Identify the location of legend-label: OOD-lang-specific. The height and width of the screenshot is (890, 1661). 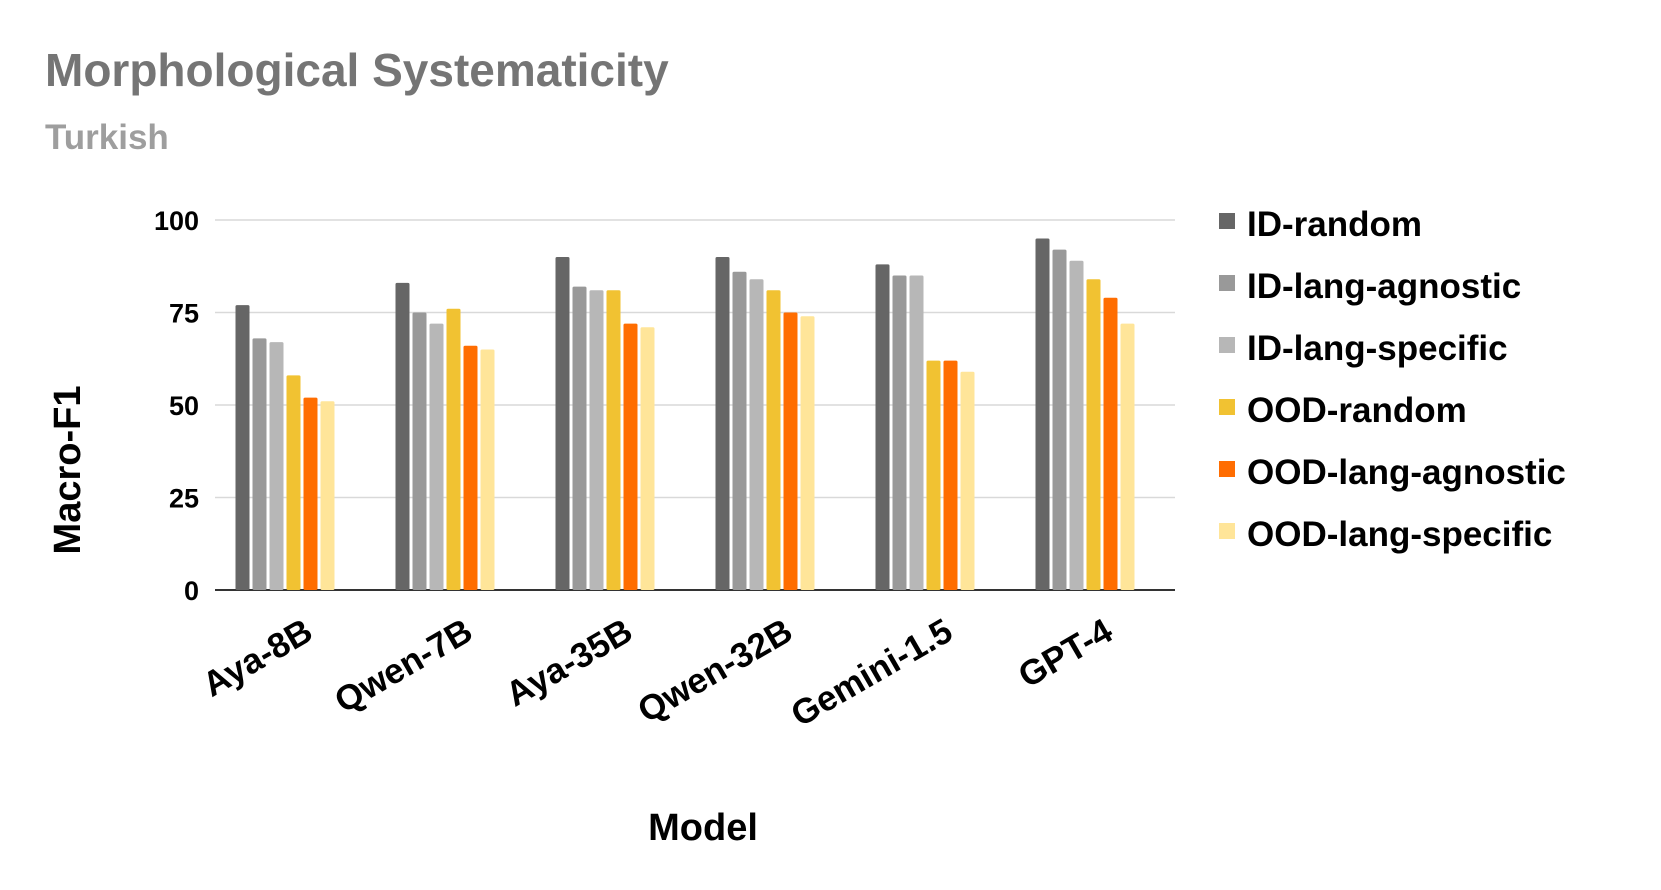
(1399, 534).